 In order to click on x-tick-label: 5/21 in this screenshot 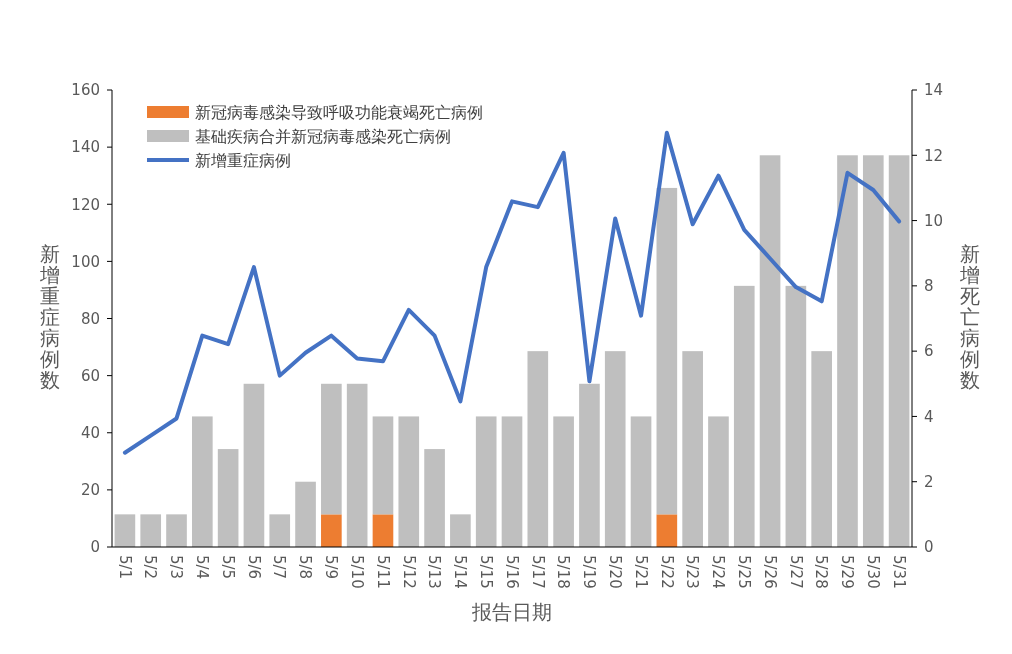, I will do `click(640, 572)`.